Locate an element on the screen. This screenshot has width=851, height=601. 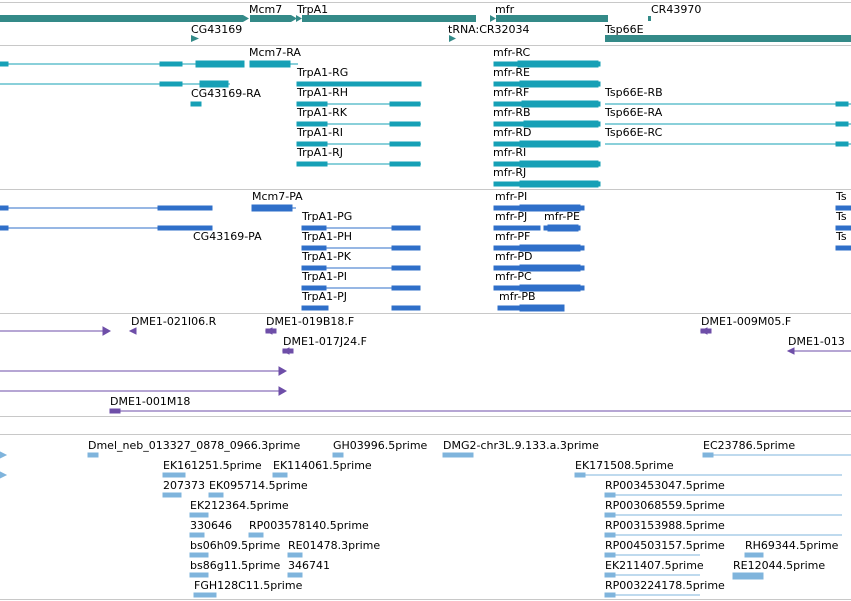
ests-feature-label: RP003453047.5prime is located at coordinates (665, 485).